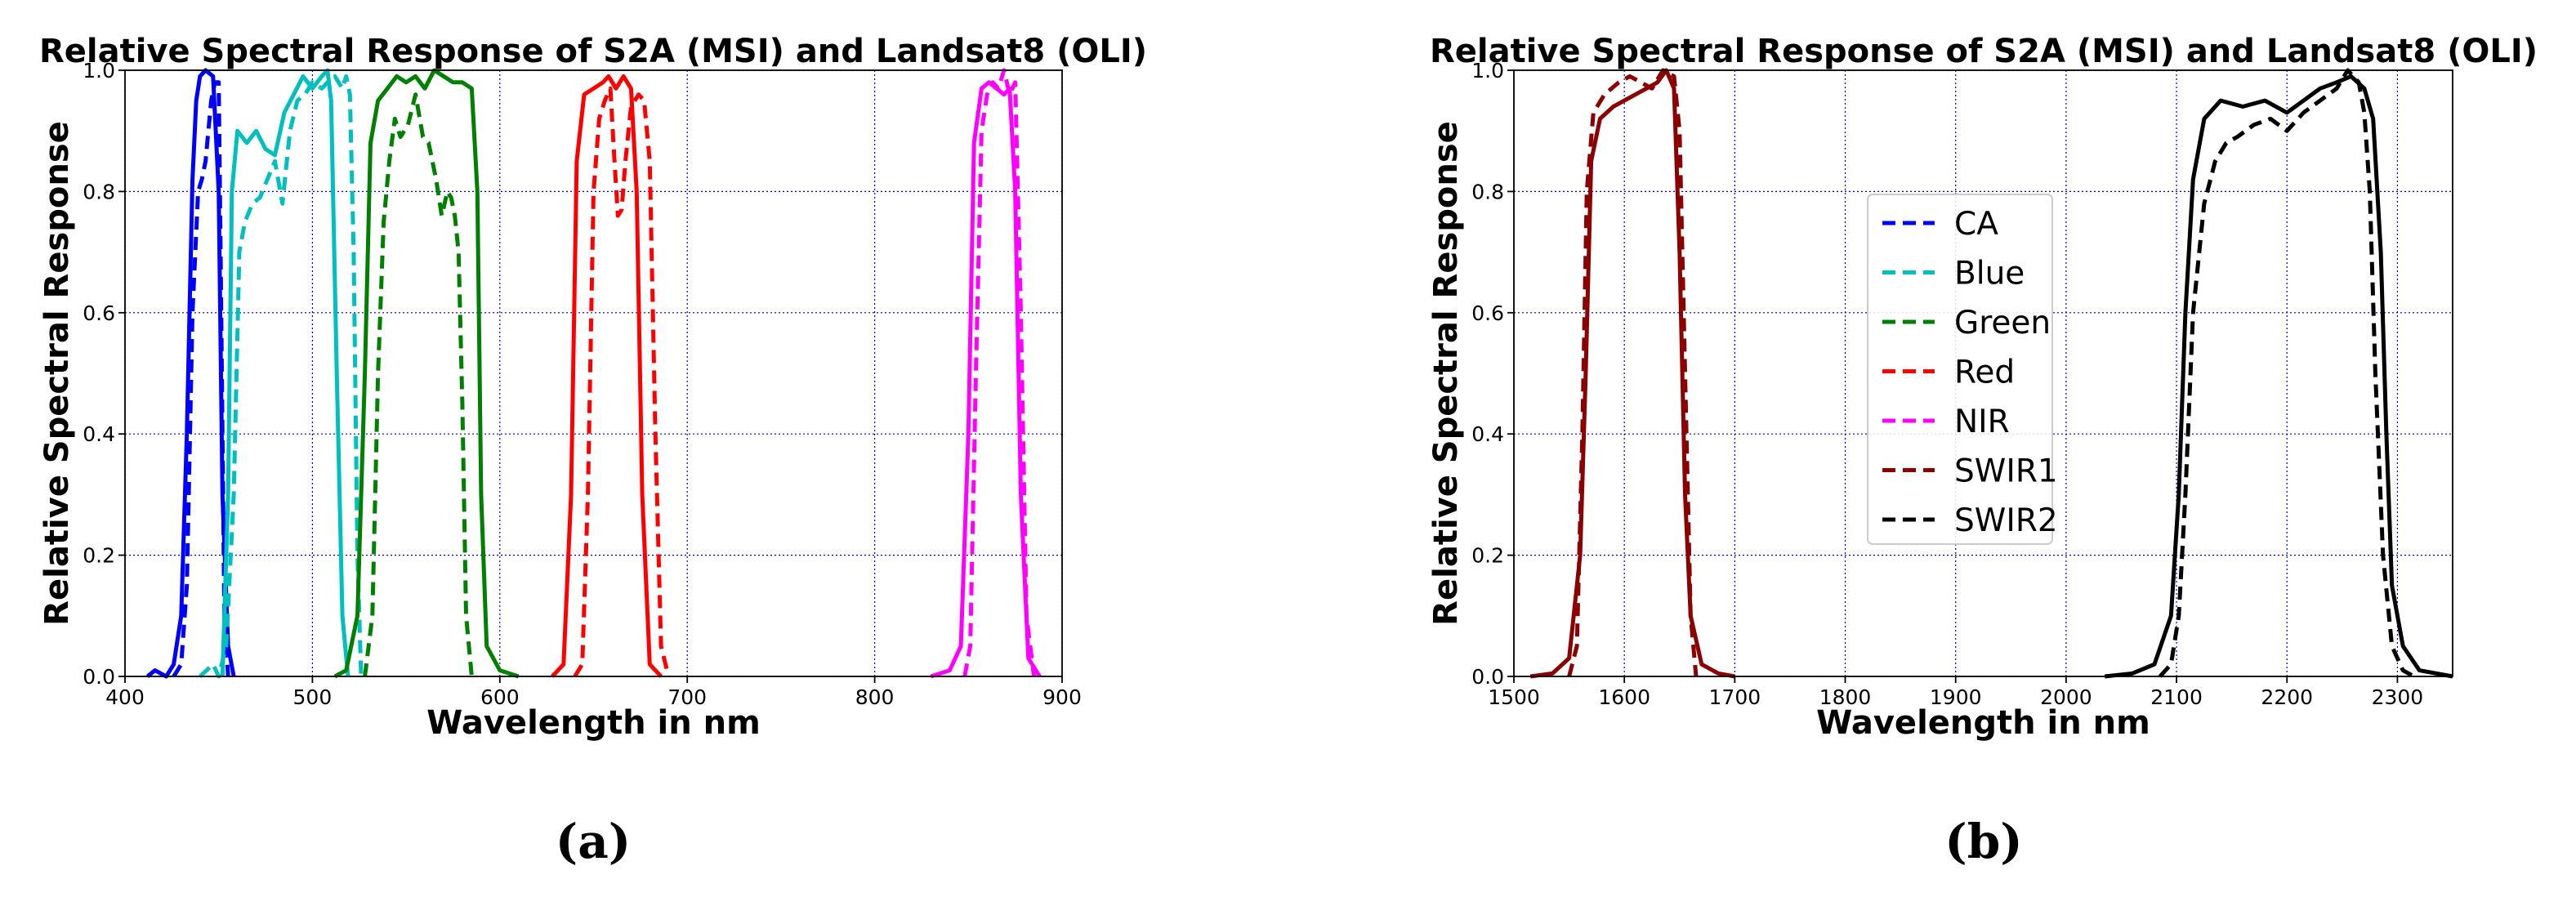 The height and width of the screenshot is (897, 2576). I want to click on panel-caption: (a), so click(593, 842).